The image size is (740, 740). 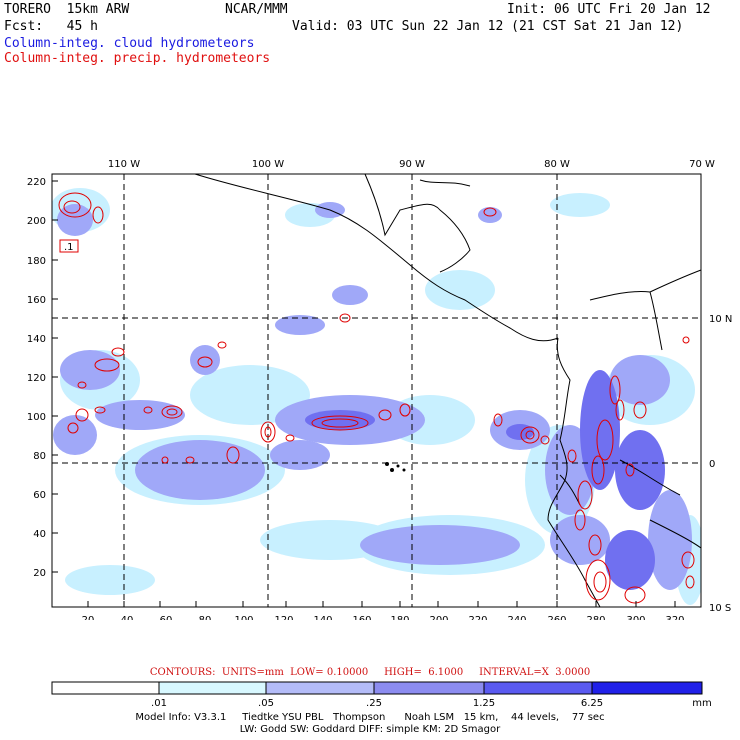 What do you see at coordinates (36, 261) in the screenshot?
I see `y-tick-label: 180` at bounding box center [36, 261].